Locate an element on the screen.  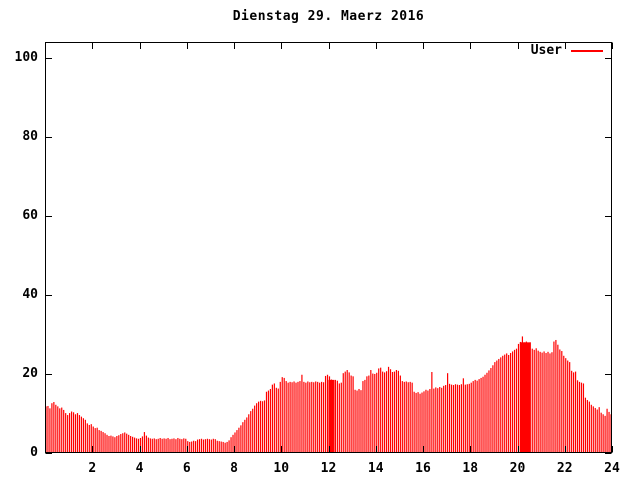
y-tick-label: 20 is located at coordinates (30, 373).